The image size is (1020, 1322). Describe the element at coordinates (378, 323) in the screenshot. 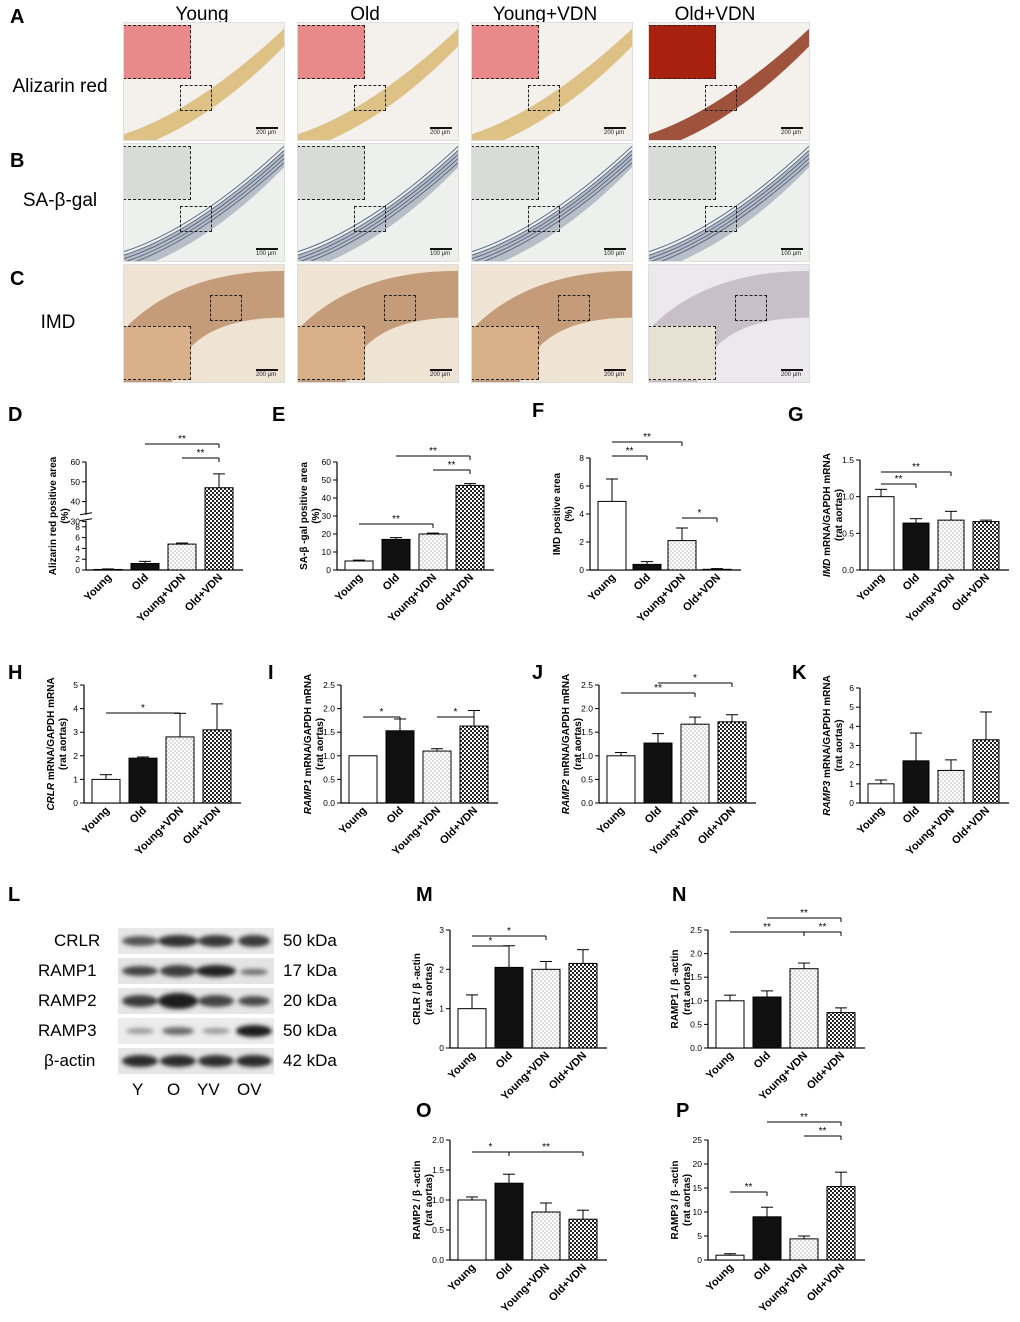

I see `micrograph-imd-old: 200 μm` at that location.